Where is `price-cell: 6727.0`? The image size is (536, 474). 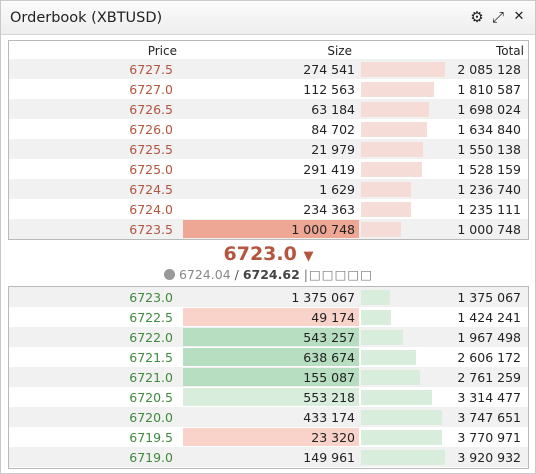 price-cell: 6727.0 is located at coordinates (151, 89).